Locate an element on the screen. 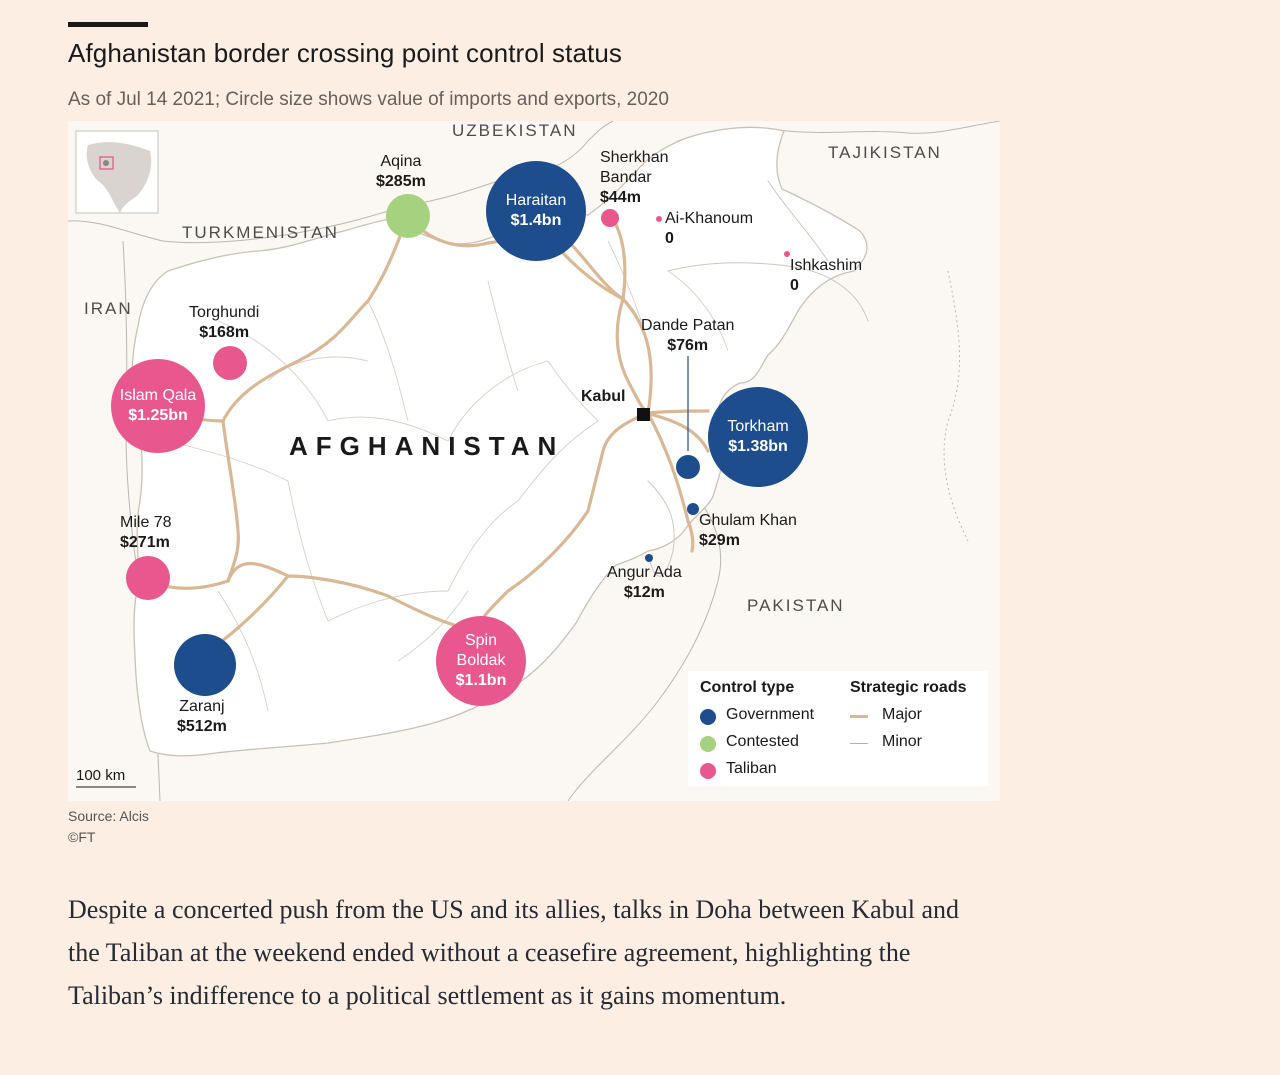 This screenshot has height=1075, width=1280. torkham-marker is located at coordinates (758, 437).